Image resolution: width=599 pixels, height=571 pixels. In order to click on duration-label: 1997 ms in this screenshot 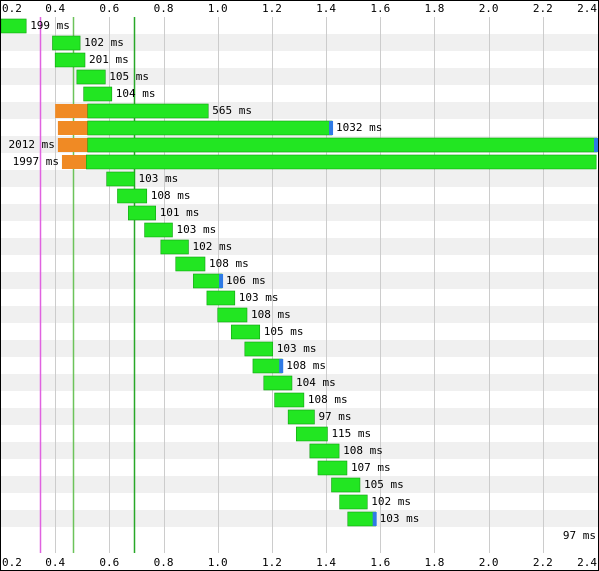, I will do `click(36, 161)`.